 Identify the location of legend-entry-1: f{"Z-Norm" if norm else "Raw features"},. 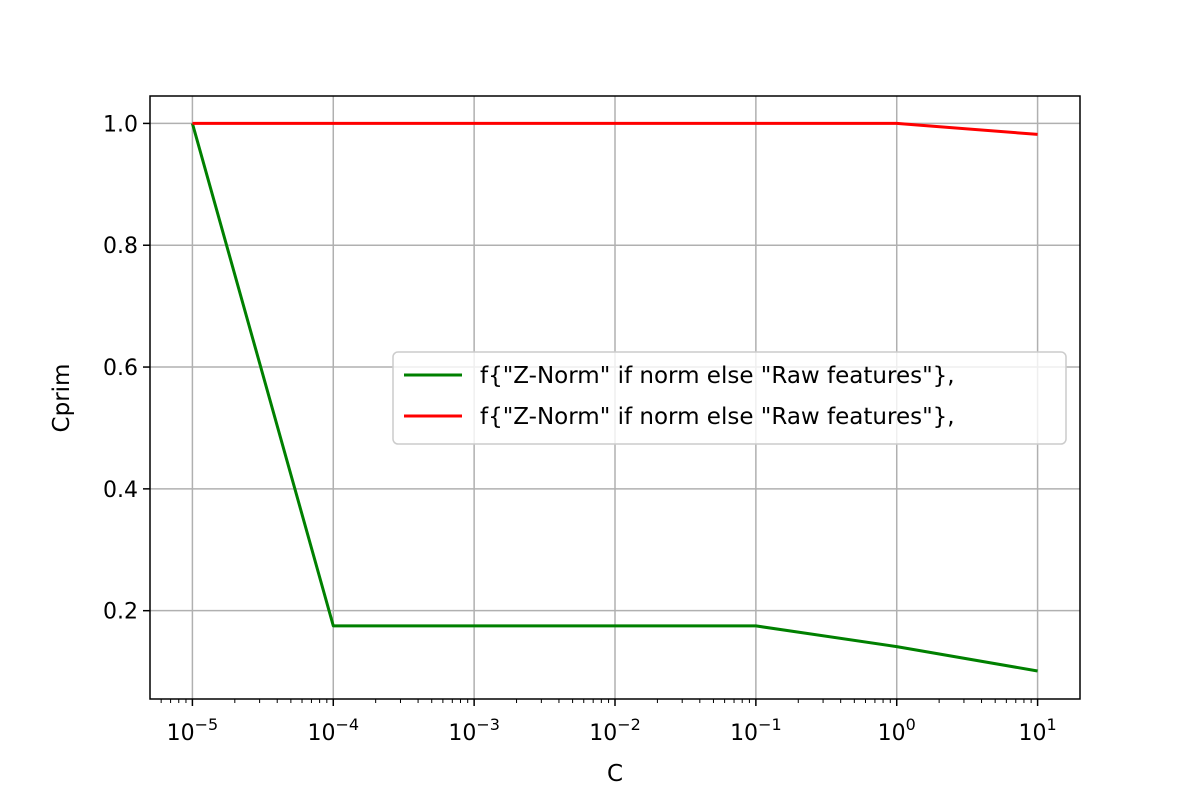
(717, 376).